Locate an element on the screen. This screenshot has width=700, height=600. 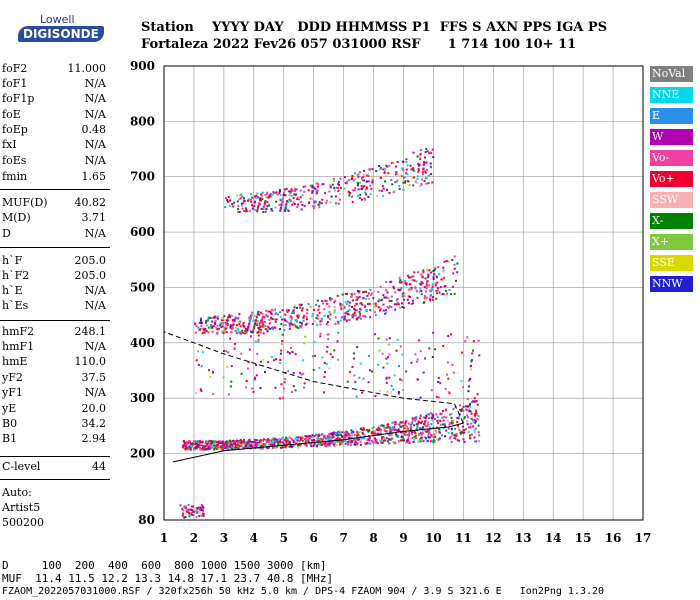
y-tick-label: 900 is located at coordinates (142, 66).